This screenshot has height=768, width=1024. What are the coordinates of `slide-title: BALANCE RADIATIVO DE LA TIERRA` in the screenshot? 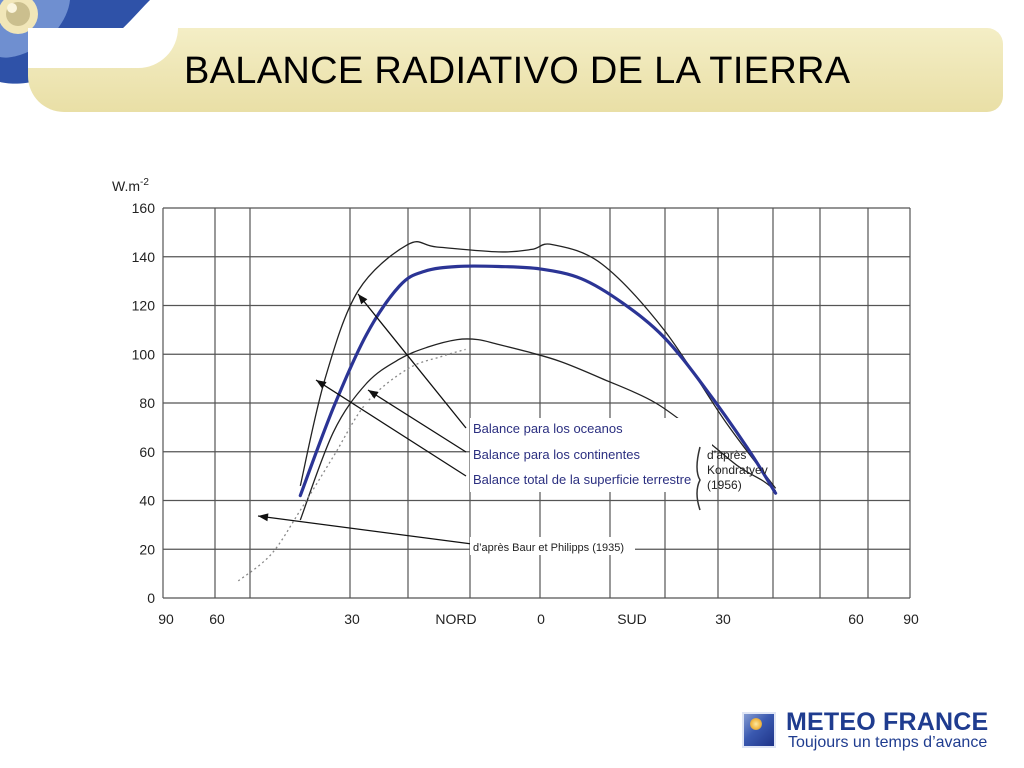 It's located at (517, 71).